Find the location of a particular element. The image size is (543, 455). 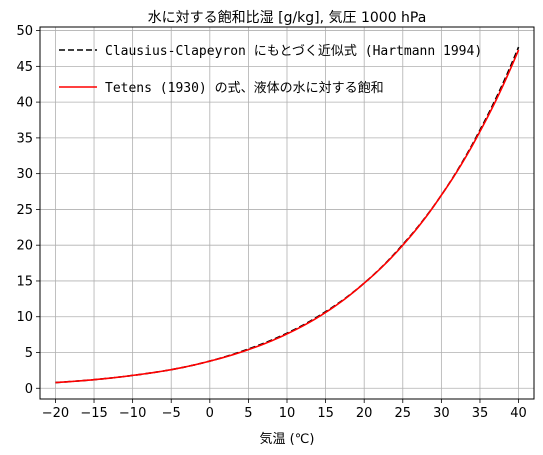

x-tick-label: −5 is located at coordinates (171, 413).